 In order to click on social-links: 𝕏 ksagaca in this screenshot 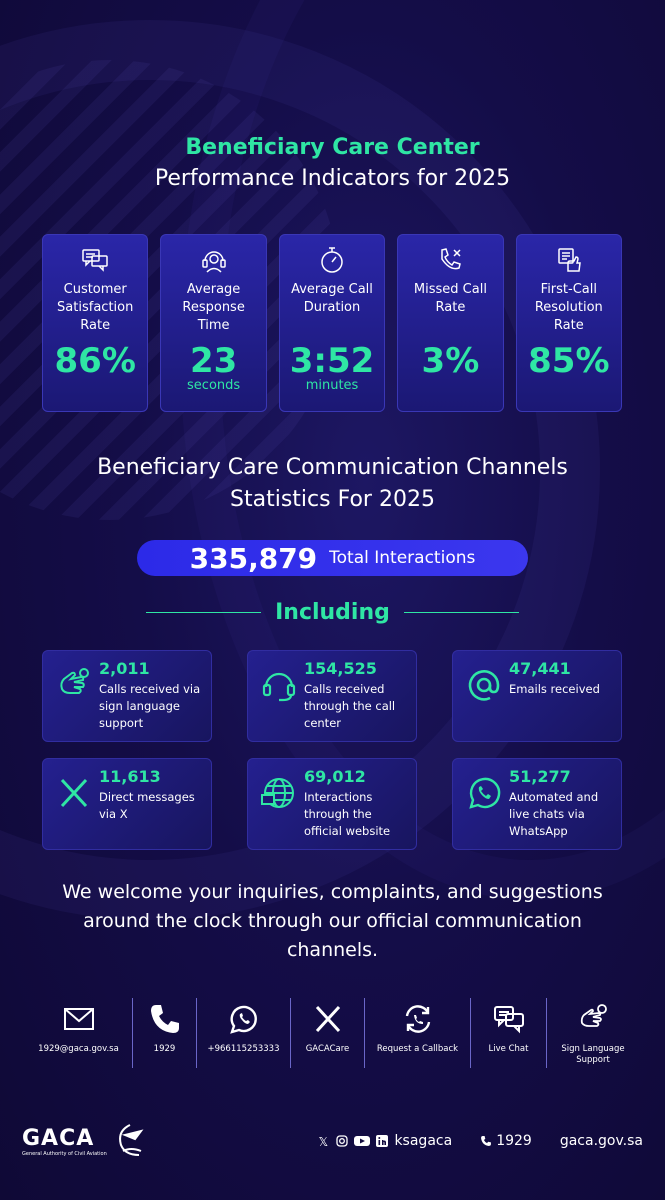, I will do `click(385, 1141)`.